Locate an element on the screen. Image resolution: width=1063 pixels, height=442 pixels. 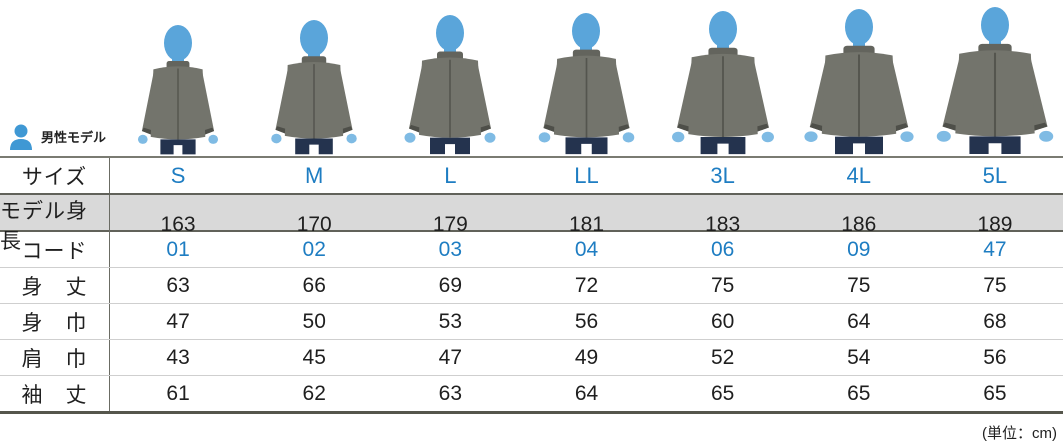
size-cell: 4L is located at coordinates (859, 175).